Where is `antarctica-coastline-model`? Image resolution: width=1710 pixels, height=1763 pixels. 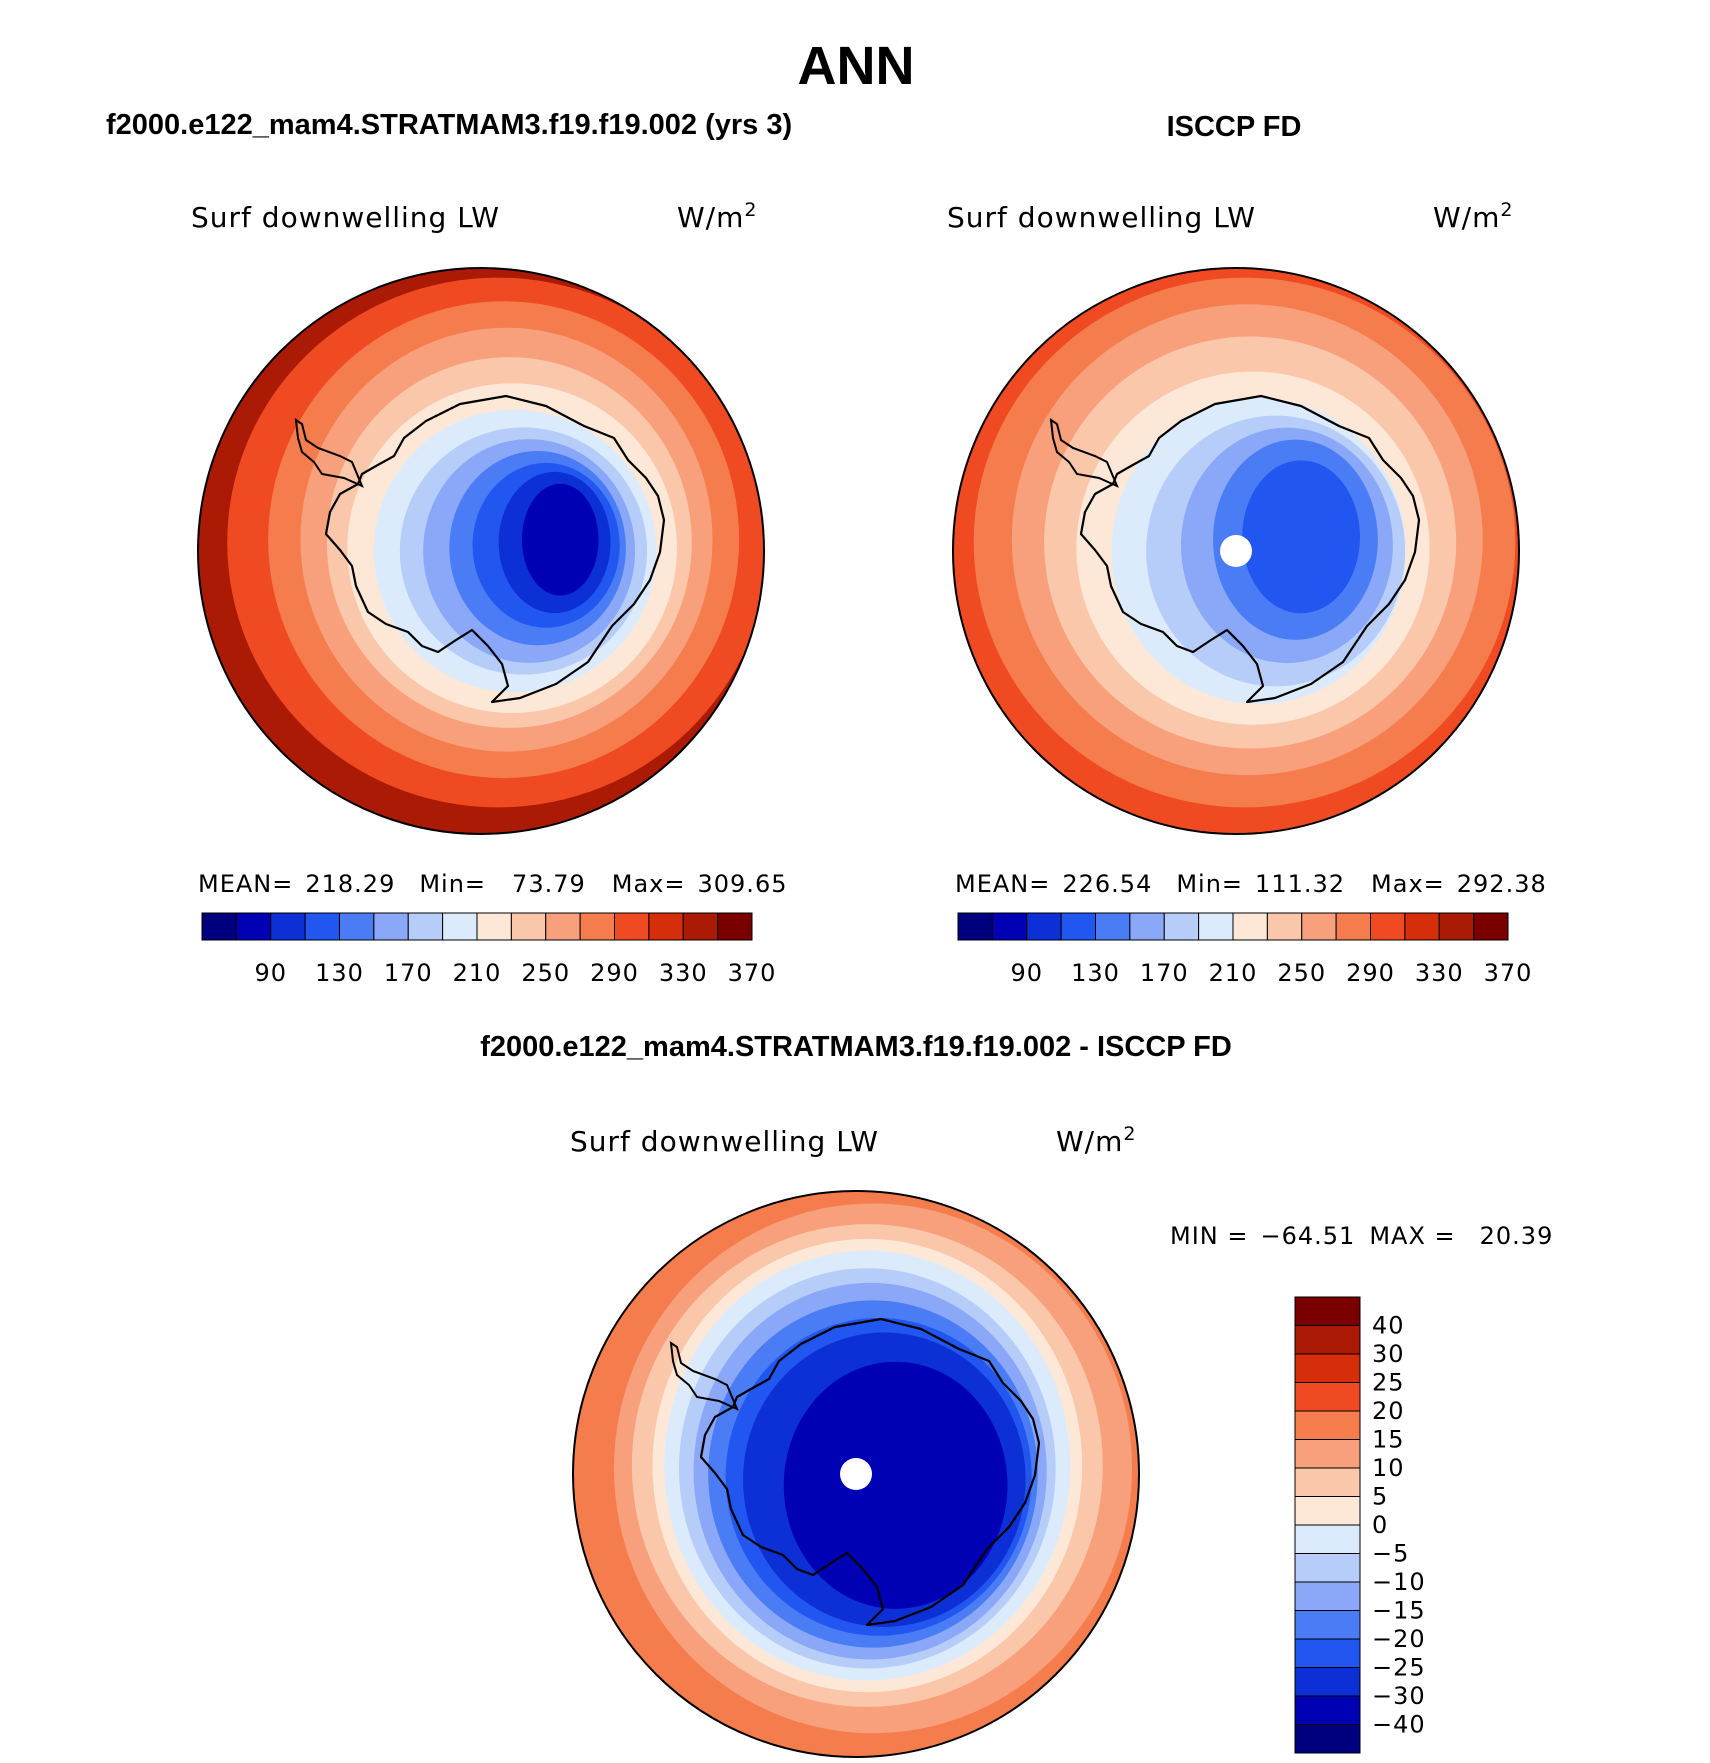 antarctica-coastline-model is located at coordinates (480, 549).